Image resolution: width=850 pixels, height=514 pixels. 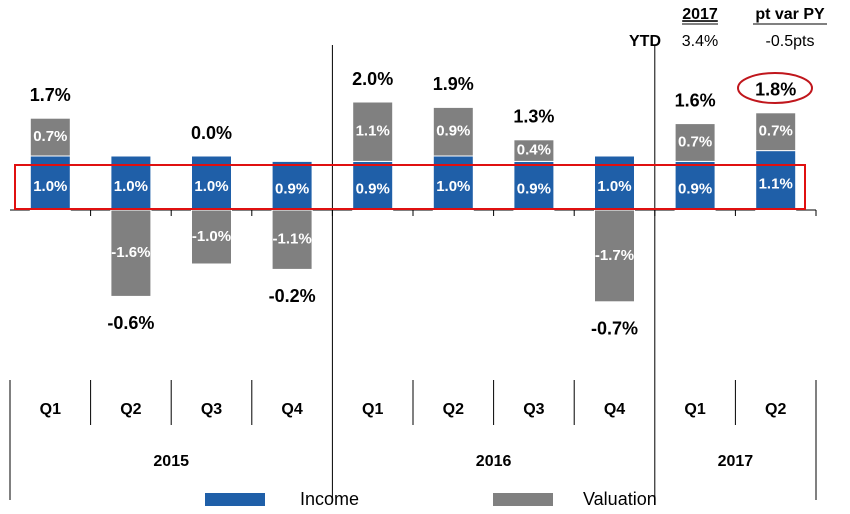 I want to click on segment-label: -1.0%, so click(x=211, y=236).